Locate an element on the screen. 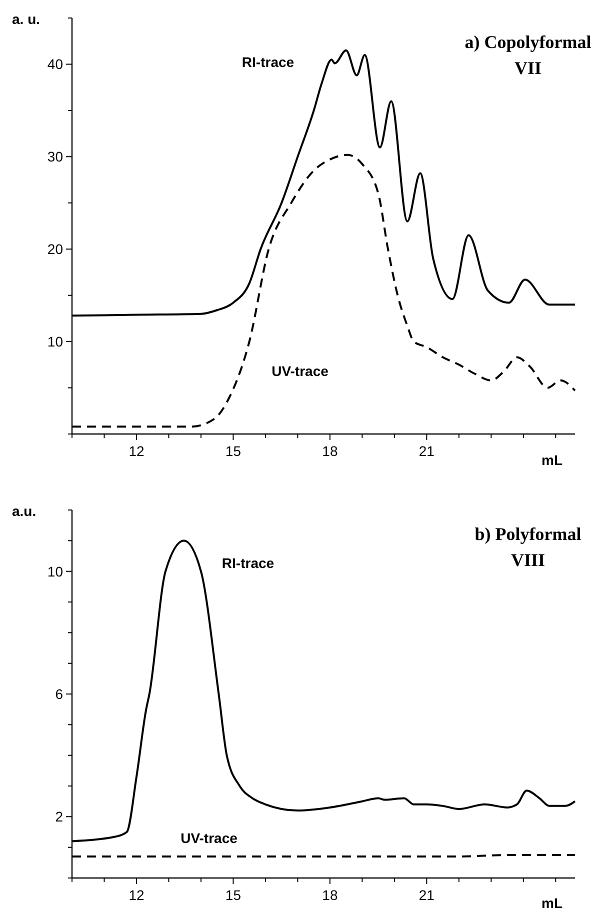 The height and width of the screenshot is (917, 598). y-tick-label: 30 is located at coordinates (55, 156).